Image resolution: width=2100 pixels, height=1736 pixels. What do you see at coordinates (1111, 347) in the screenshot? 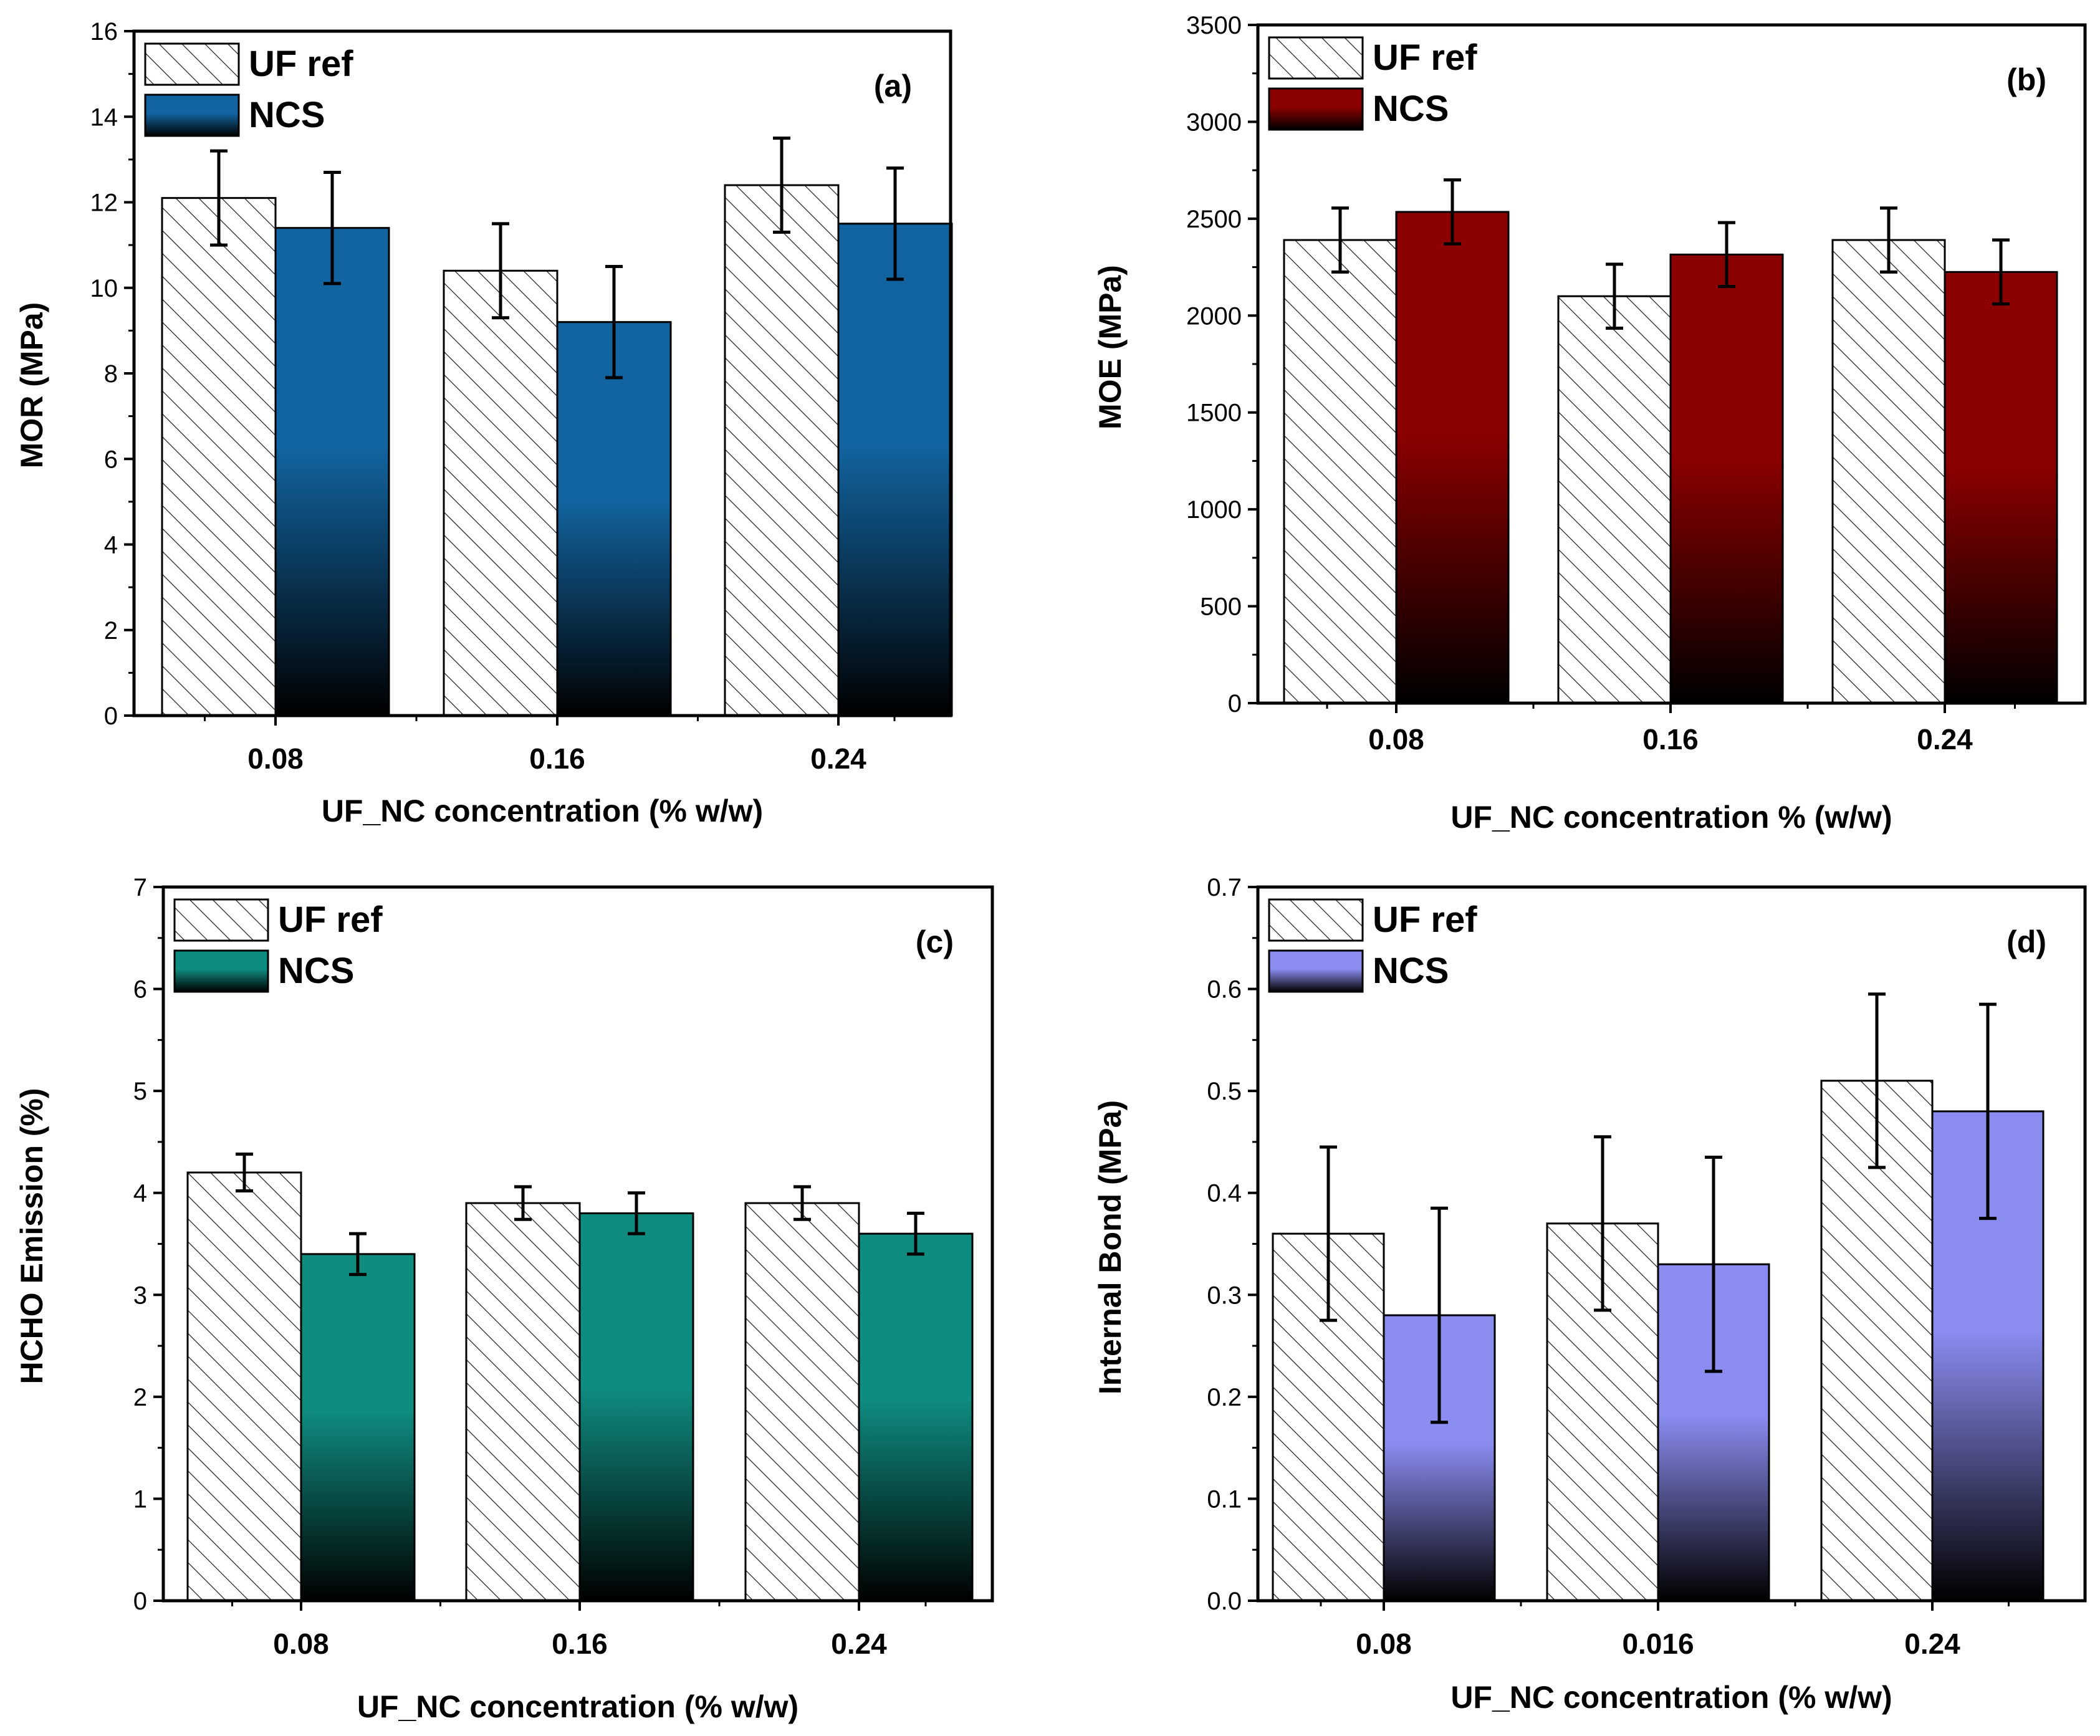
I see `y-axis-title-b: MOE (MPa)` at bounding box center [1111, 347].